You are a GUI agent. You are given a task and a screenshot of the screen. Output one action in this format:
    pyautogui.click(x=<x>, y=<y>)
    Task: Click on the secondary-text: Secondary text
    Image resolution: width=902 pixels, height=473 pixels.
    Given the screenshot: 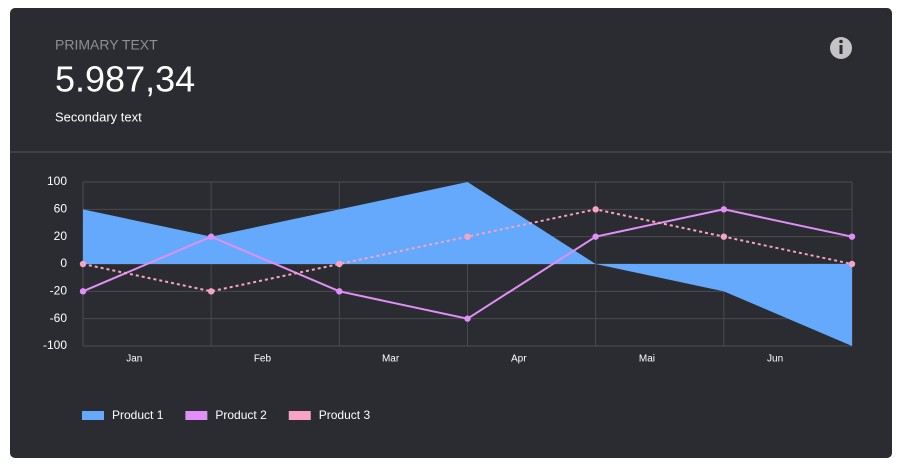 What is the action you would take?
    pyautogui.click(x=98, y=116)
    